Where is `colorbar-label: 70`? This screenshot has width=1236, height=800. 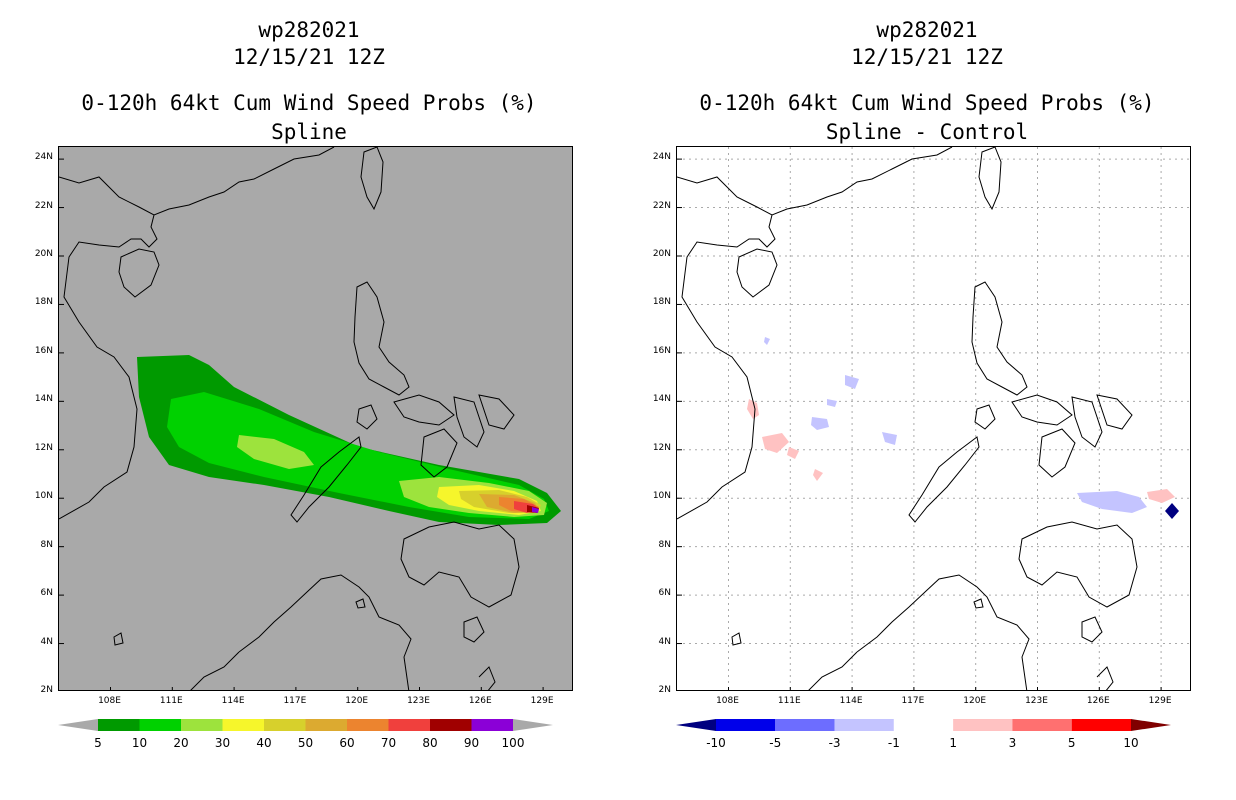 colorbar-label: 70 is located at coordinates (388, 743).